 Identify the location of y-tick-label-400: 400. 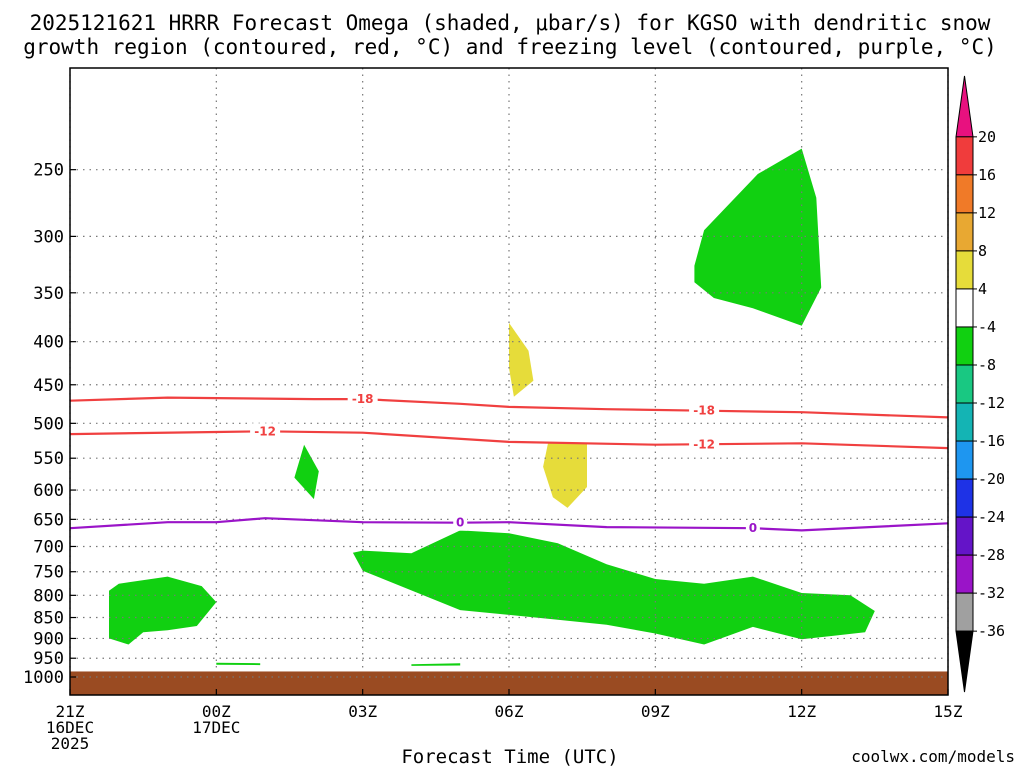
(48, 343).